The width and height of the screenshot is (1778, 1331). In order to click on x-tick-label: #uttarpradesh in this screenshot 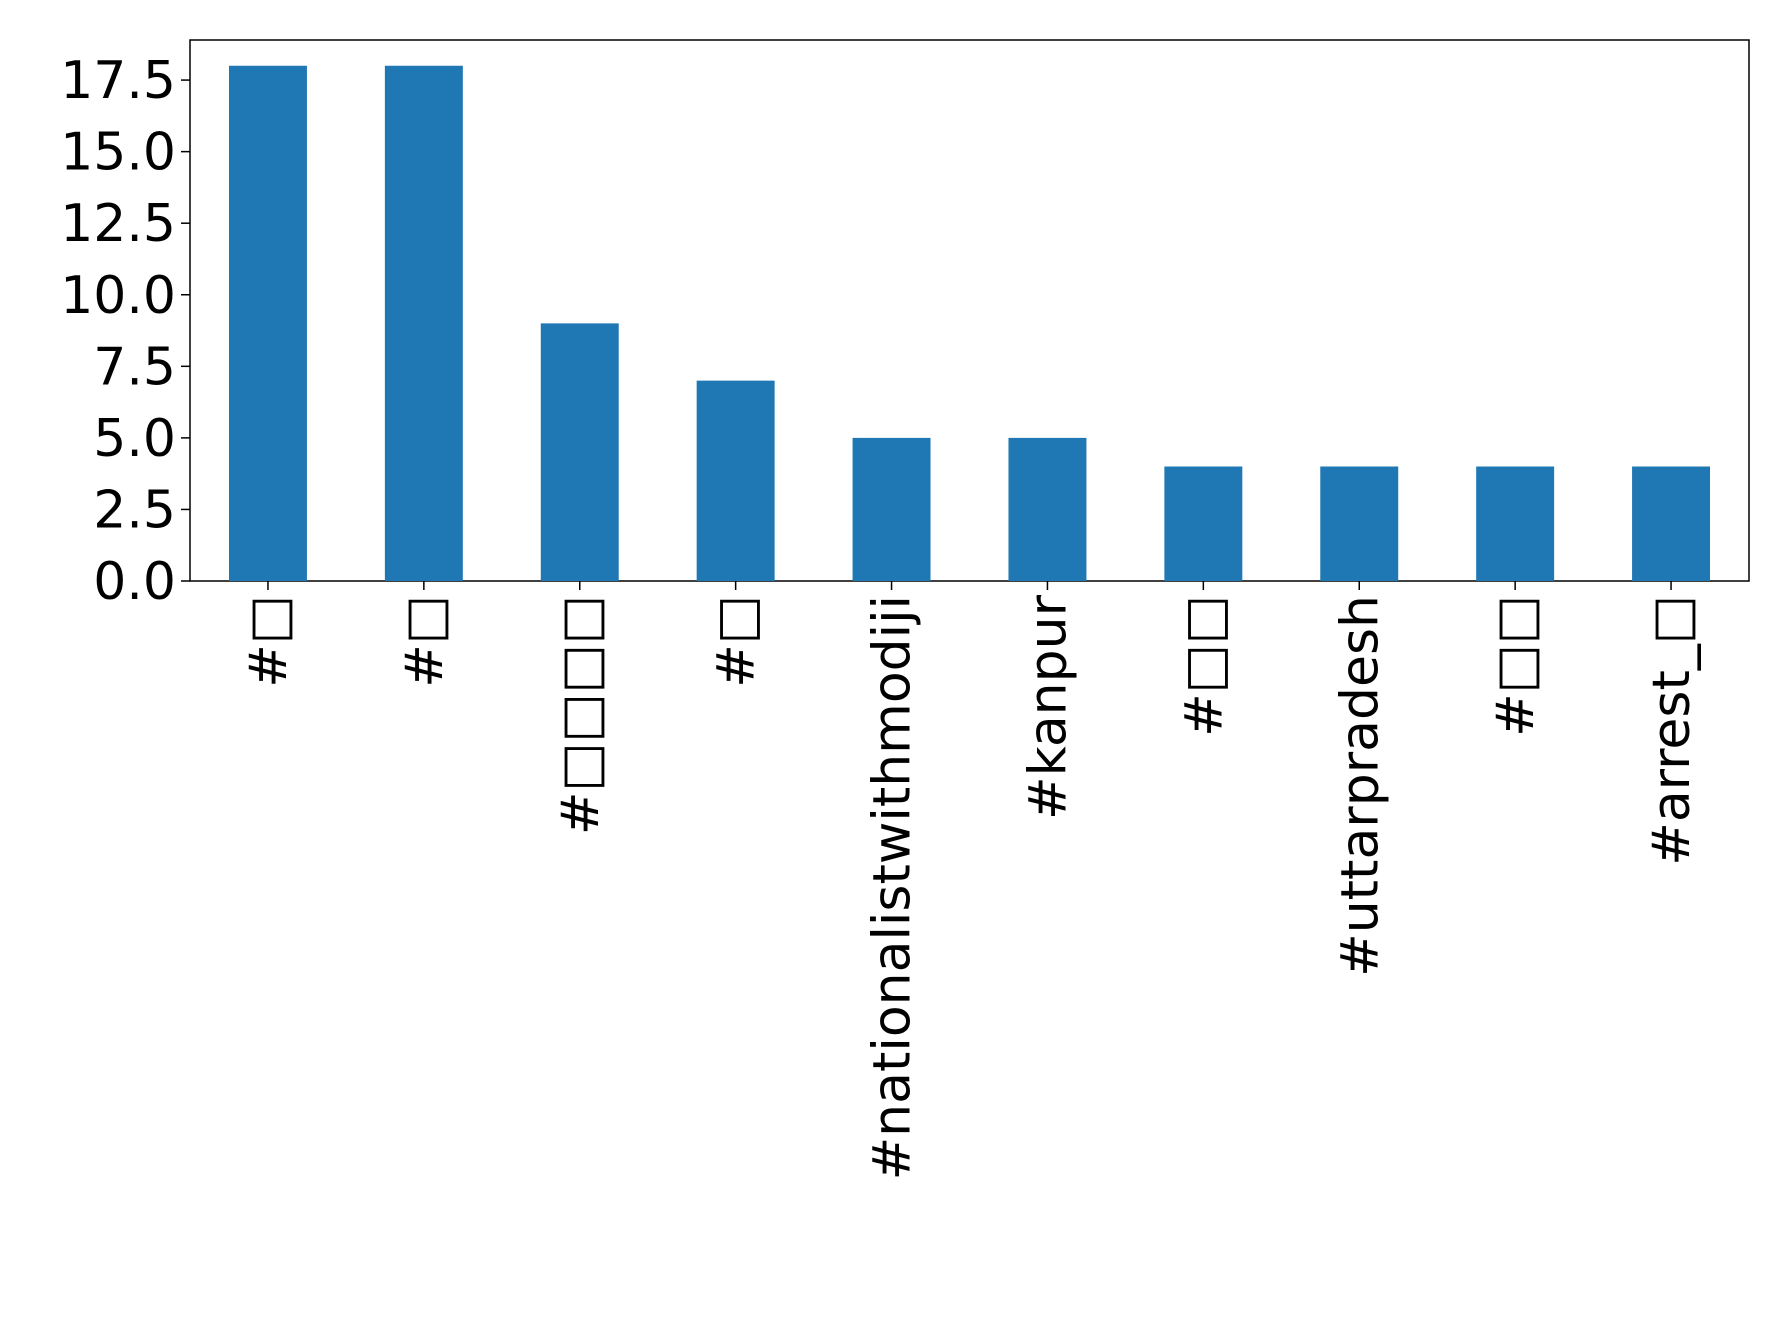, I will do `click(1360, 786)`.